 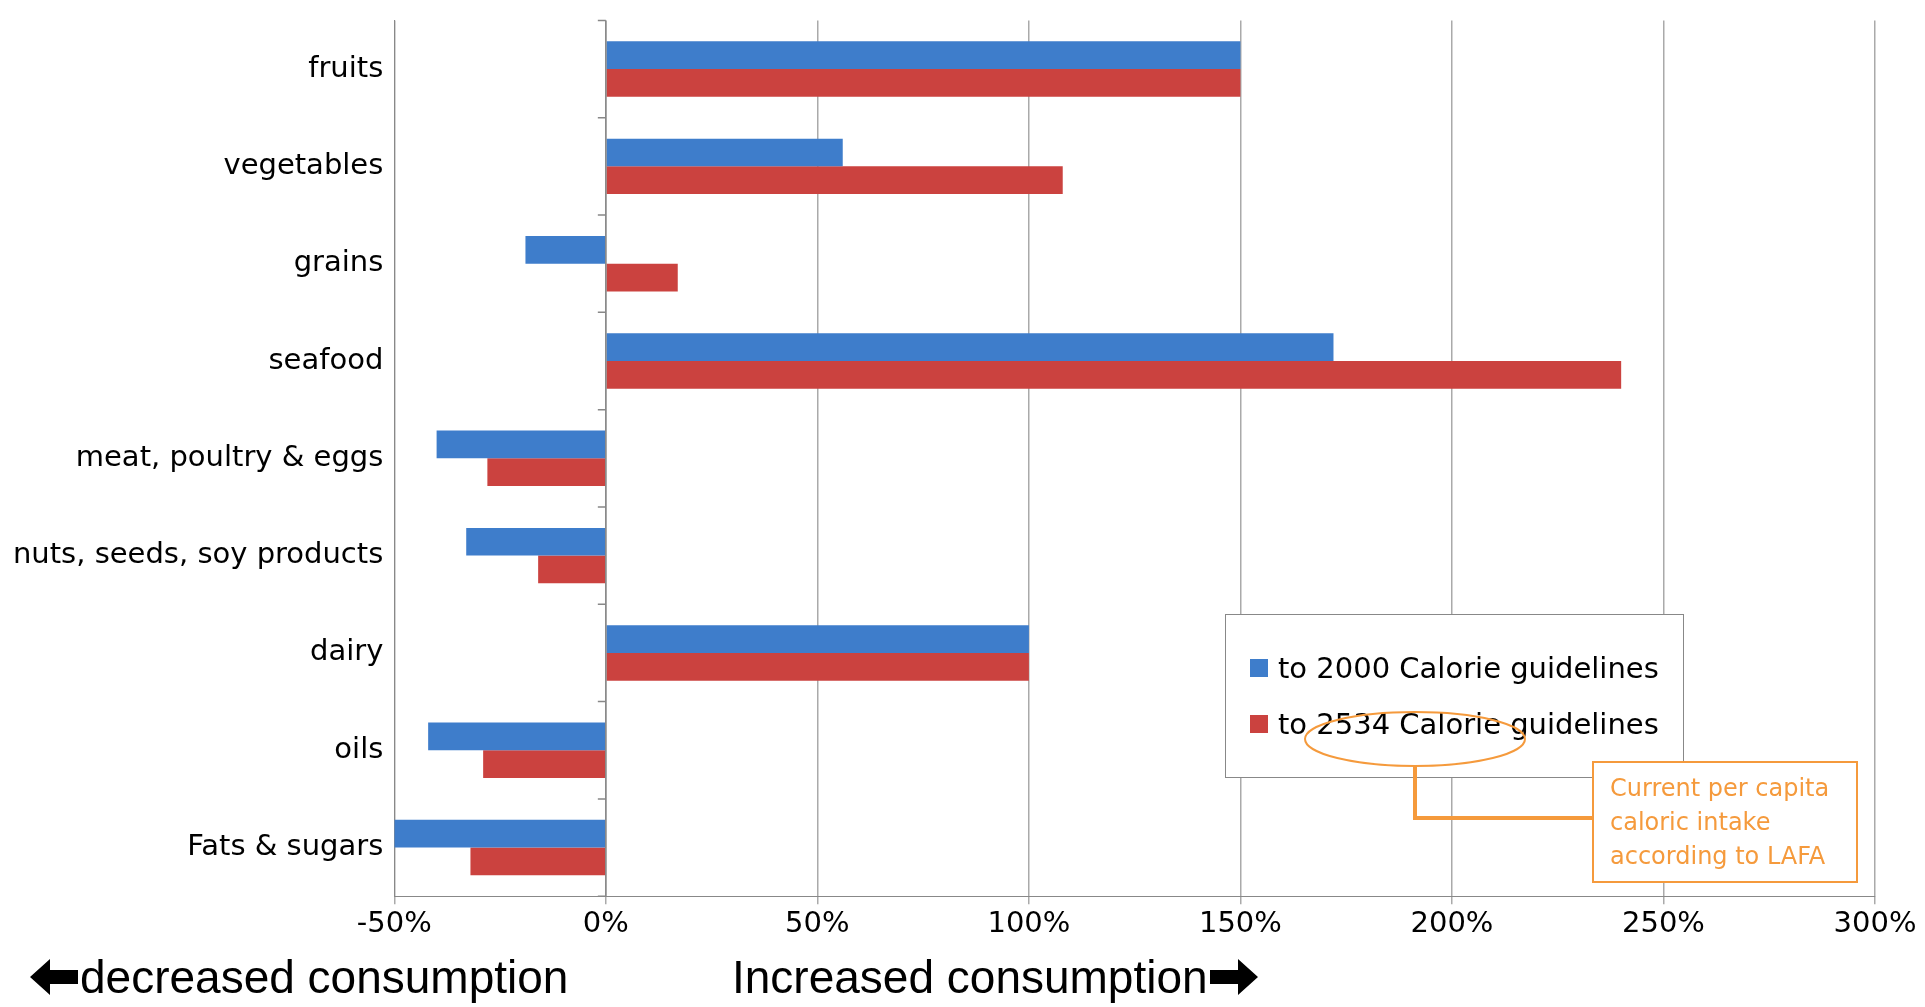 I want to click on y-tick-label: seafood, so click(x=326, y=358).